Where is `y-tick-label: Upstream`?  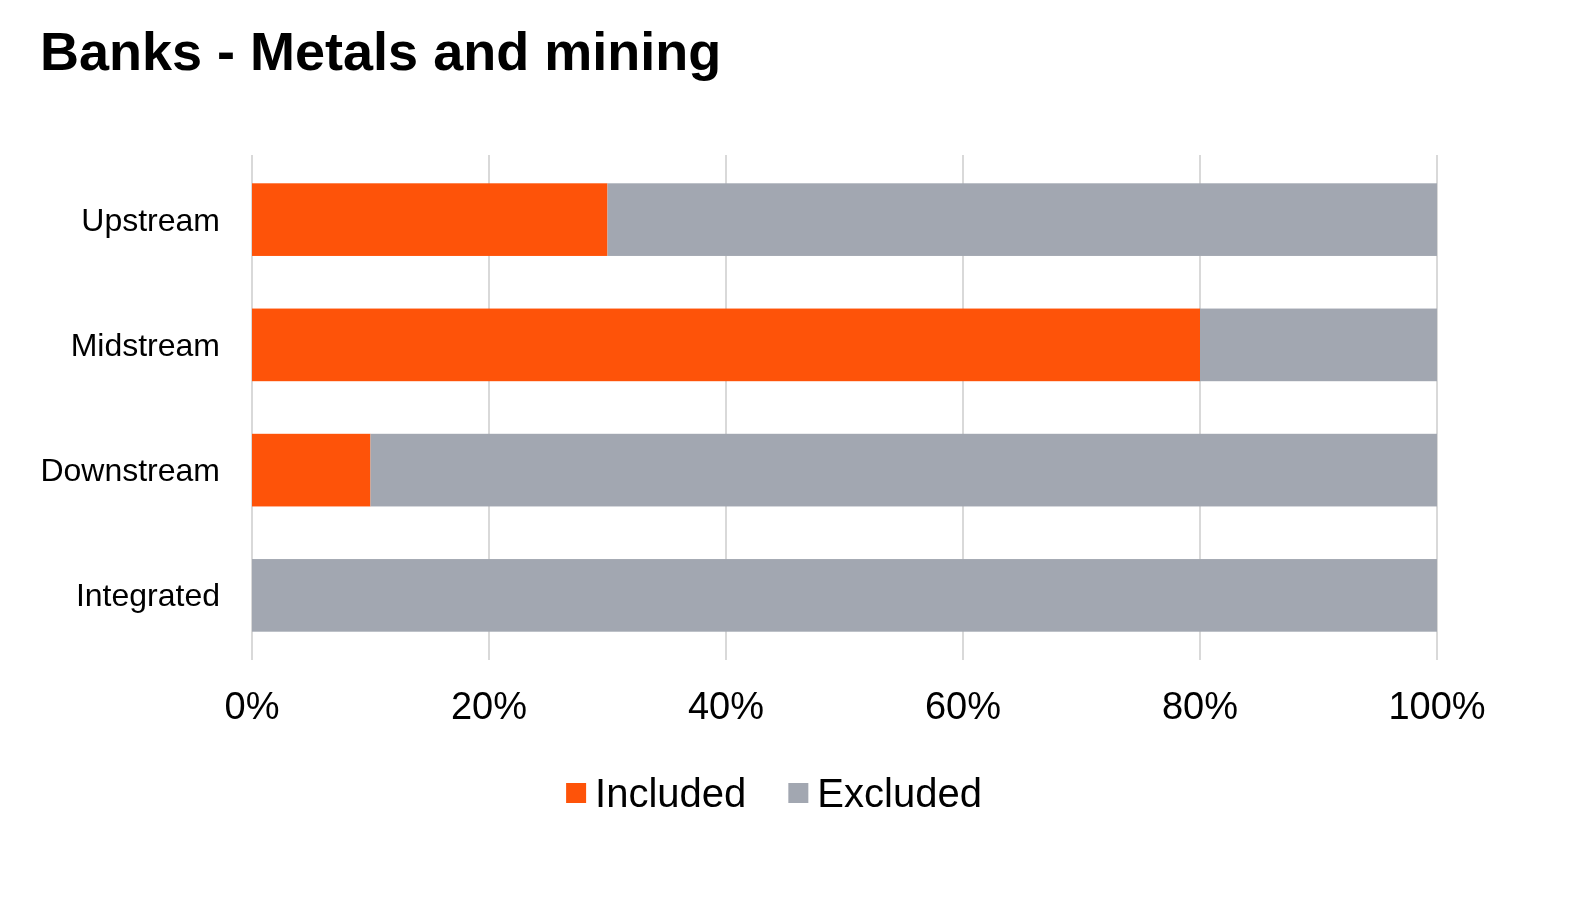 y-tick-label: Upstream is located at coordinates (150, 219).